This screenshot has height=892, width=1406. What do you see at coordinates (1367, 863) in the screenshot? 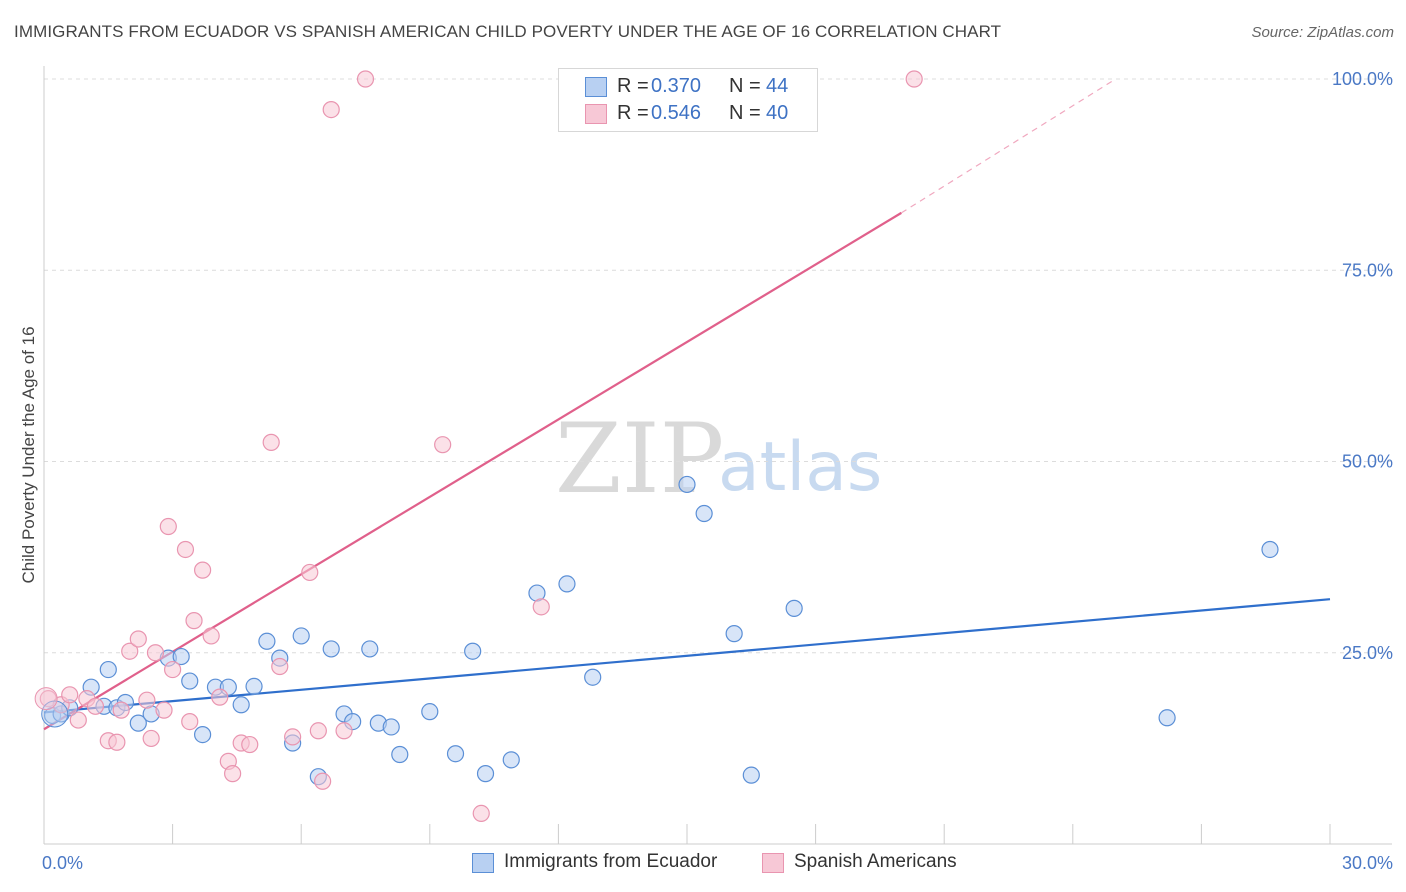
I see `x-tick-label: 30.0%` at bounding box center [1367, 863].